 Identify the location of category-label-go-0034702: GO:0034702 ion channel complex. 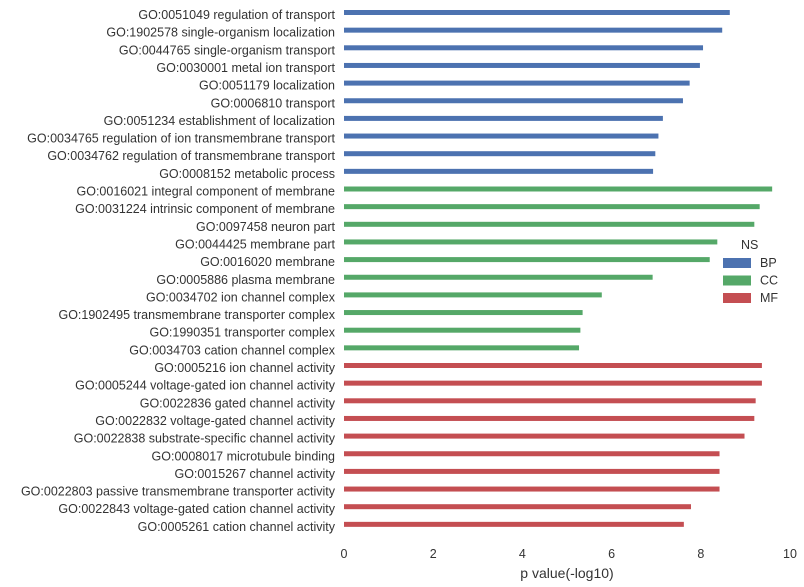
(241, 297).